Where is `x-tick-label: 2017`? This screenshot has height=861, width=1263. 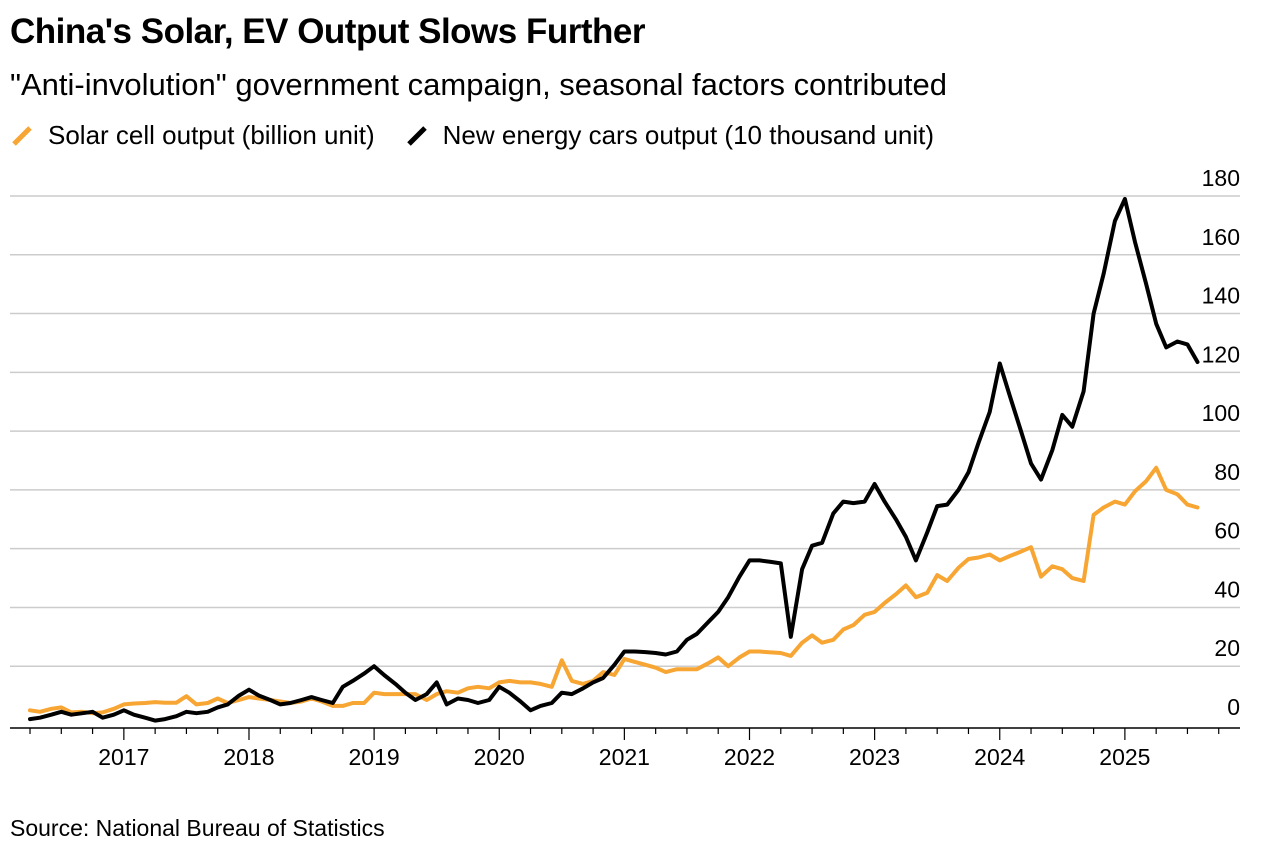 x-tick-label: 2017 is located at coordinates (123, 757).